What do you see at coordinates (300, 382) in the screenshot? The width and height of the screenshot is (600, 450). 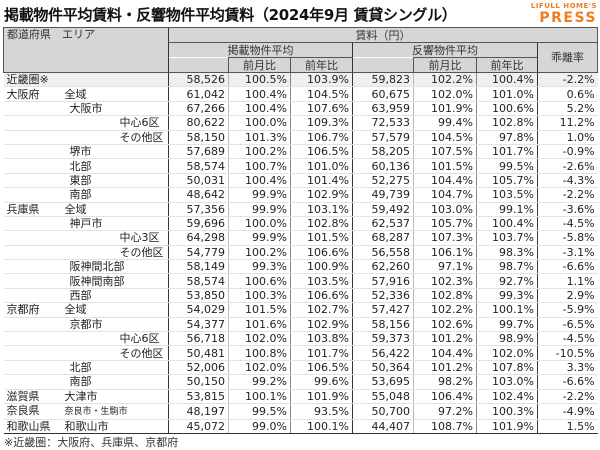 I see `table-row: 南部 50,150 99.2% 99.6% 53,695 98.2% 103.0% -6.6%` at bounding box center [300, 382].